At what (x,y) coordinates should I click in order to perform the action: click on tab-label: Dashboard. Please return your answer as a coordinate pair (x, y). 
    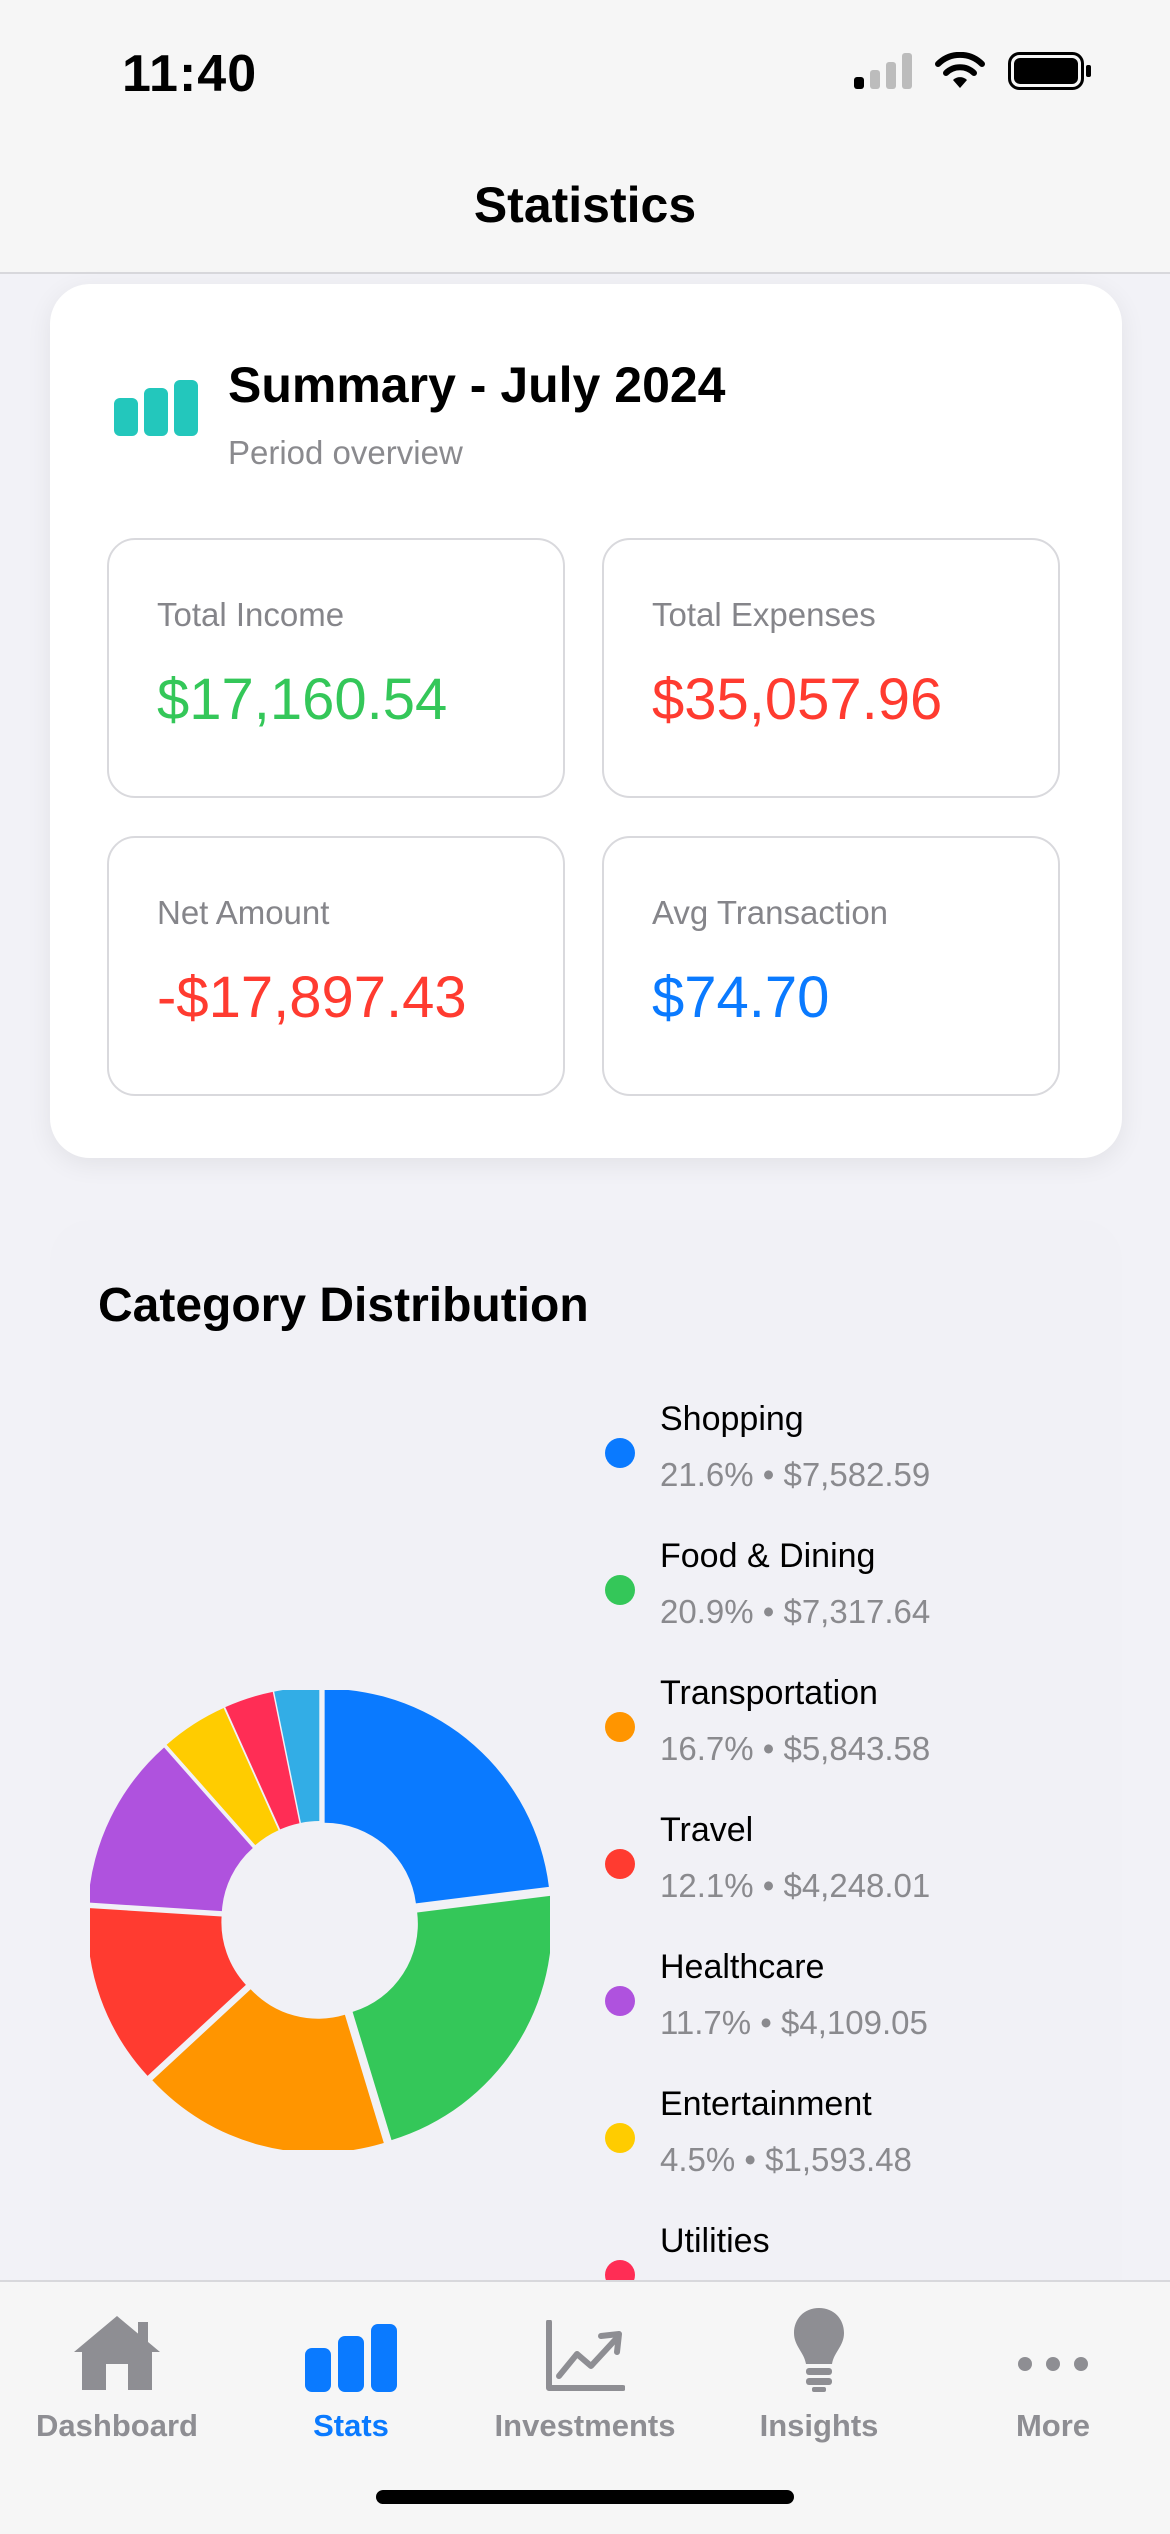
    Looking at the image, I should click on (117, 2425).